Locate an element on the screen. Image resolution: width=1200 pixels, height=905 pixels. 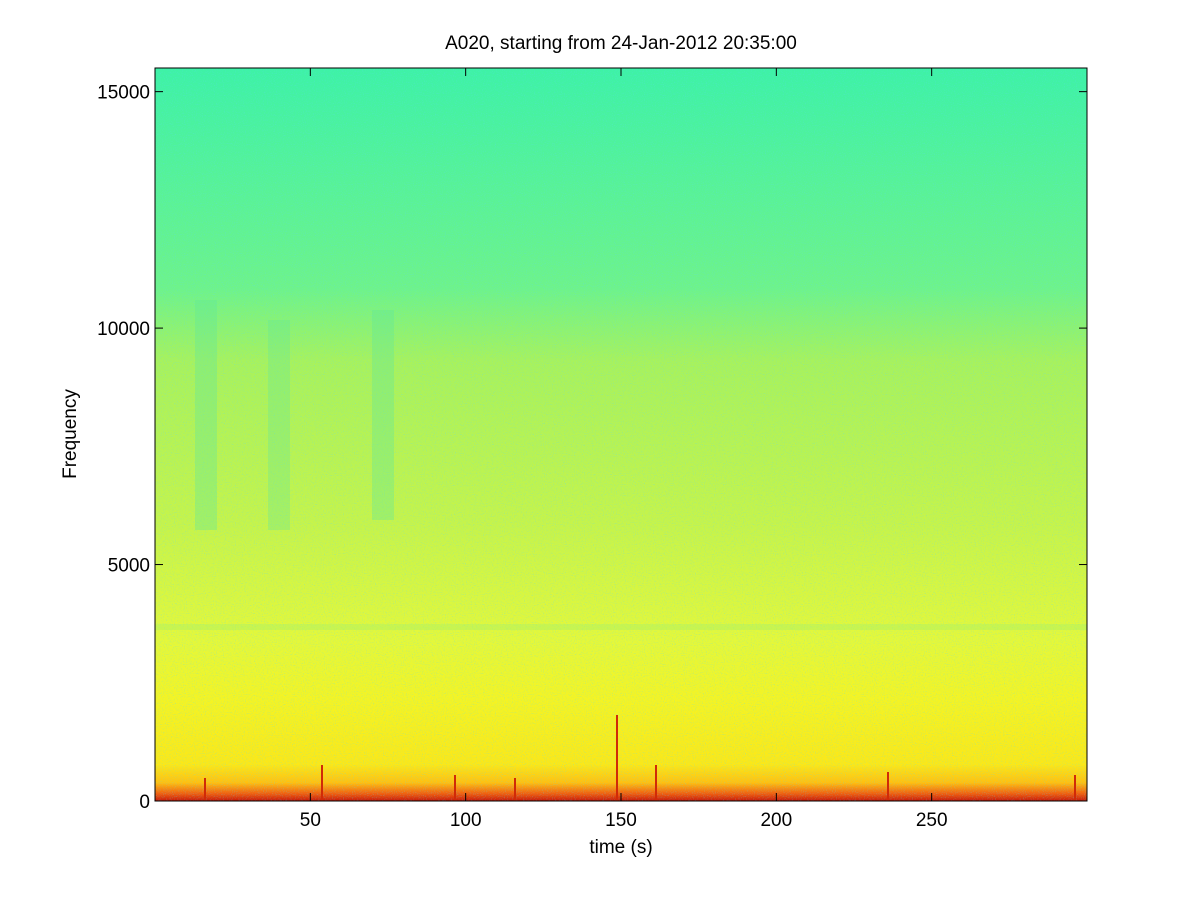
x-tick-label: 150 is located at coordinates (621, 820).